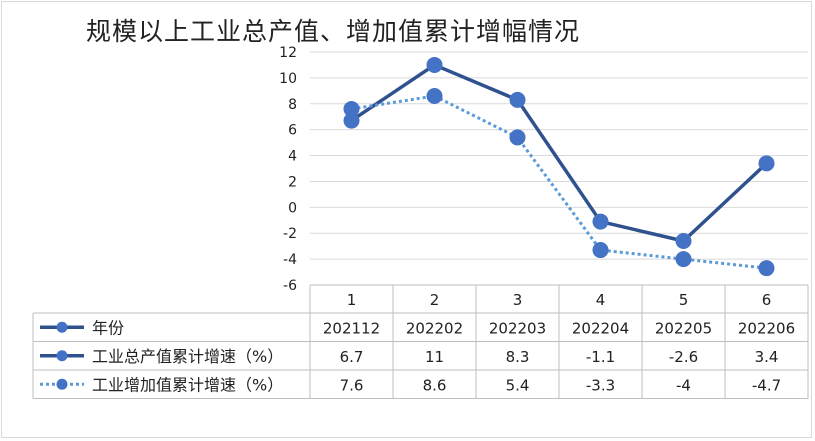 Image resolution: width=815 pixels, height=441 pixels. What do you see at coordinates (410, 384) in the screenshot?
I see `table-row: 工业增加值累计增速（%） 7.6 8.6 5.4 -3.3 -4 -4.7` at bounding box center [410, 384].